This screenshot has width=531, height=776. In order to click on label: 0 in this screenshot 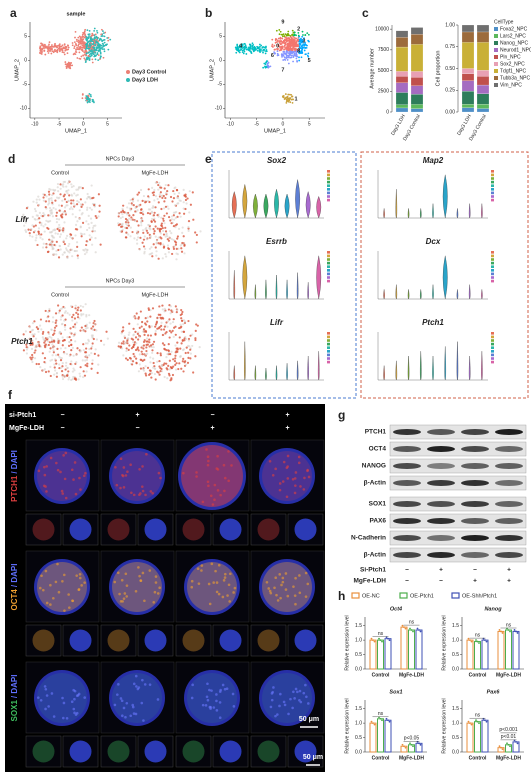, I will do `click(277, 46)`.